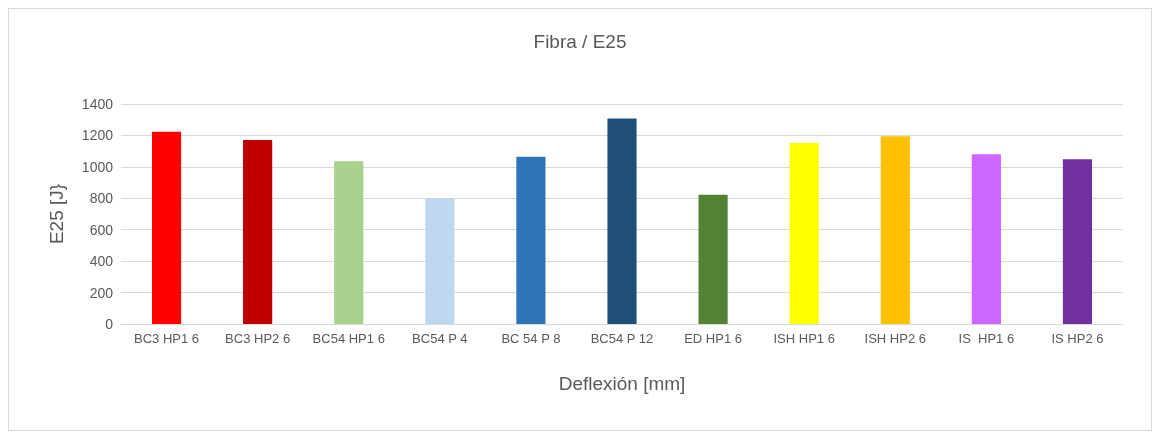 The width and height of the screenshot is (1160, 439). Describe the element at coordinates (101, 261) in the screenshot. I see `y-tick-label: 400` at that location.